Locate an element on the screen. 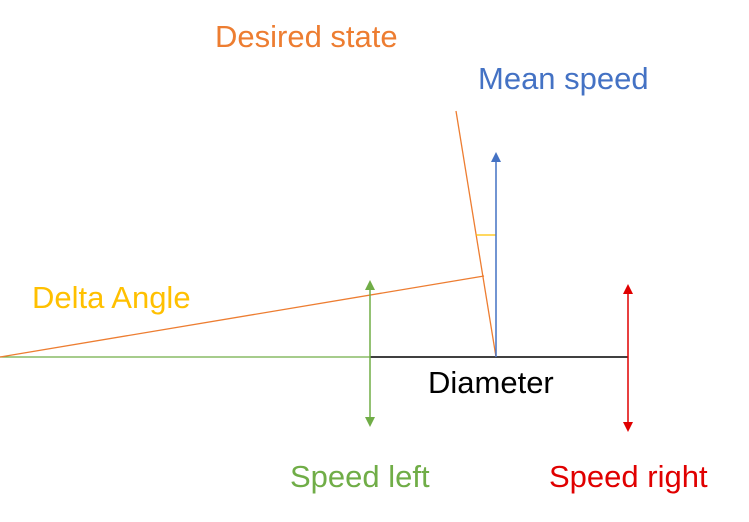 The height and width of the screenshot is (522, 749). delta-angle-label: Delta Angle is located at coordinates (111, 297).